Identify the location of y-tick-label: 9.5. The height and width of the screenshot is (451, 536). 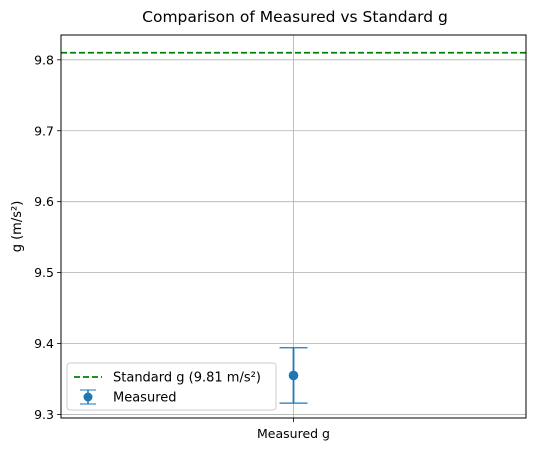
(44, 272).